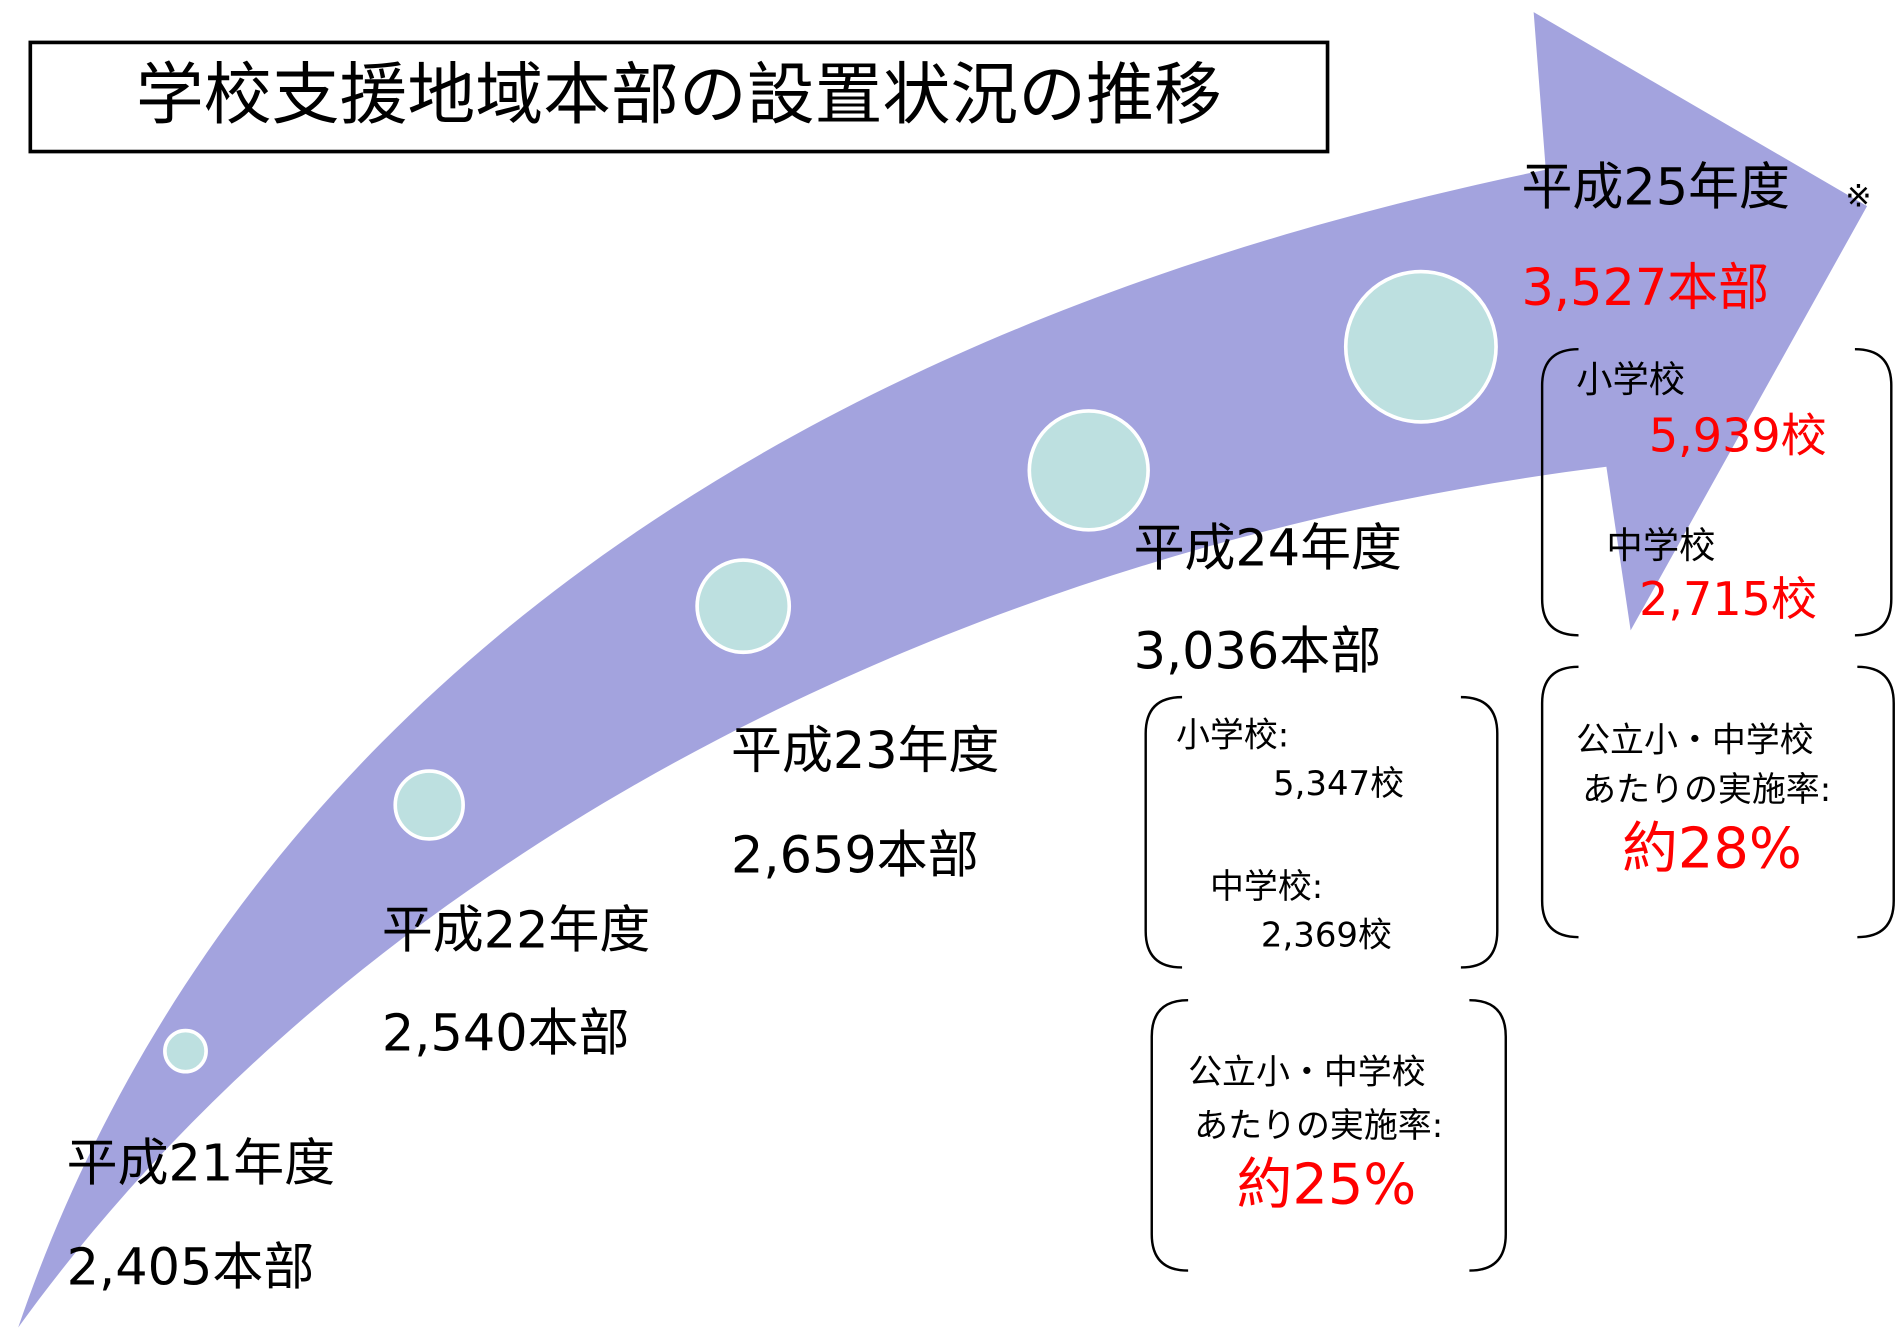 The width and height of the screenshot is (1901, 1333). I want to click on value: 2,369校, so click(1326, 936).